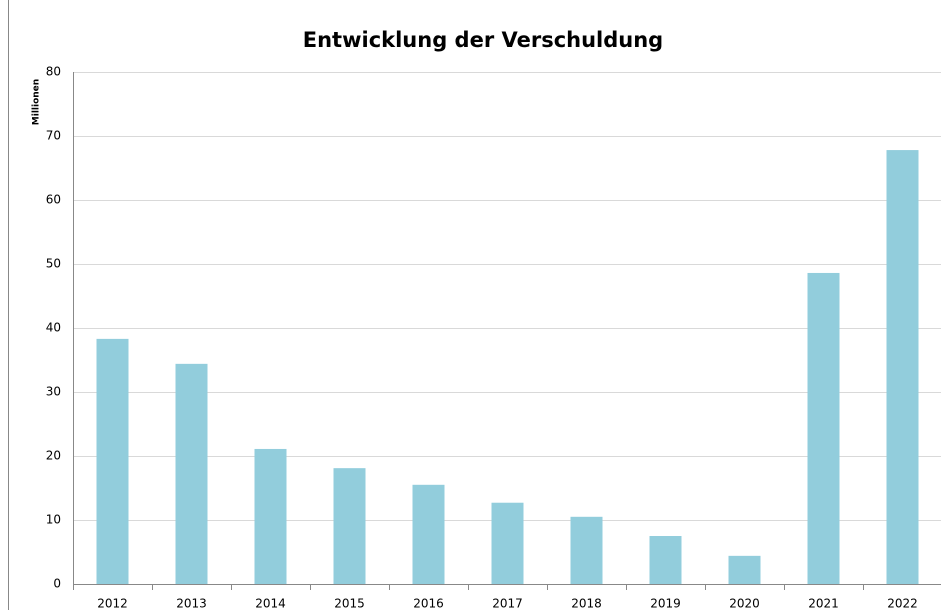  What do you see at coordinates (53, 72) in the screenshot?
I see `y-tick-label: 80` at bounding box center [53, 72].